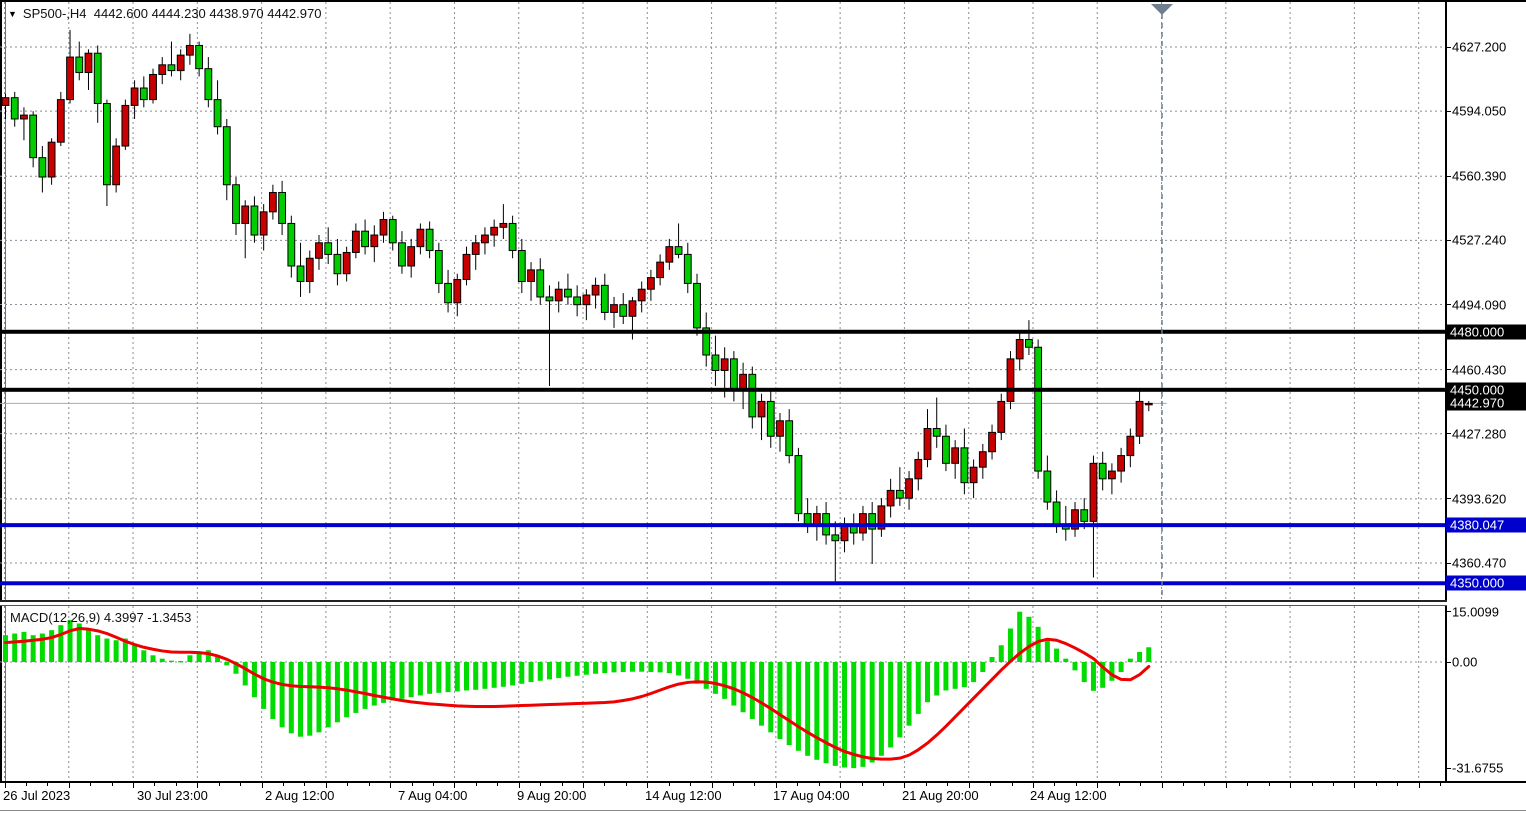 This screenshot has height=813, width=1526. I want to click on price-axis-tick, so click(1448, 240).